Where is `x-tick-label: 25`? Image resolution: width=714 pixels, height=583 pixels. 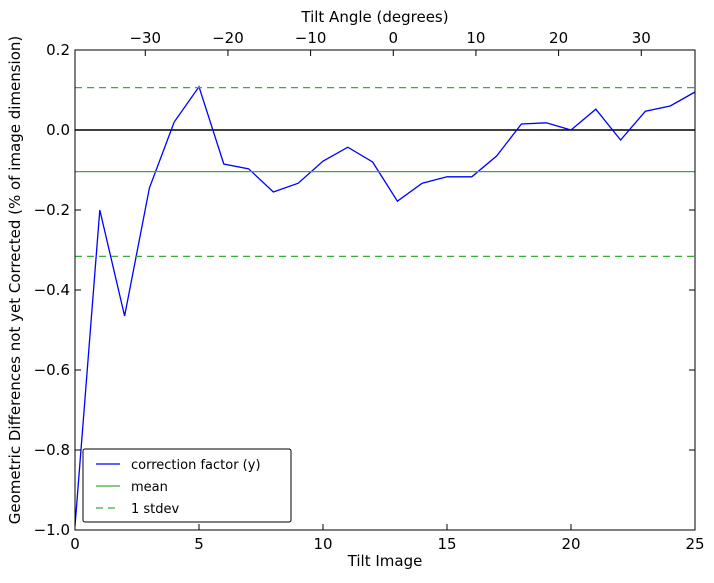
x-tick-label: 25 is located at coordinates (694, 544).